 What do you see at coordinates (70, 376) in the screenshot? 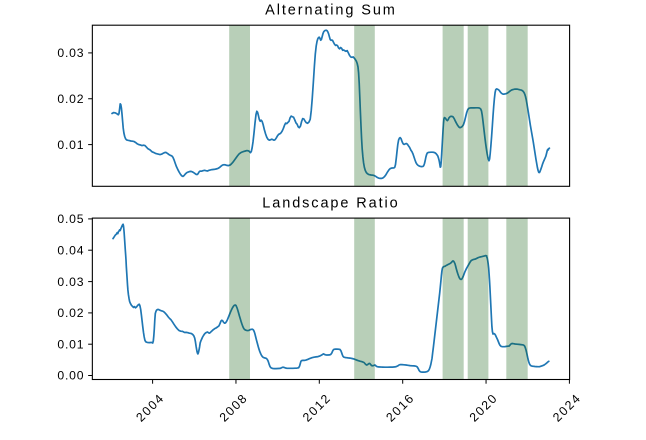
I see `svg-text: 0.00` at bounding box center [70, 376].